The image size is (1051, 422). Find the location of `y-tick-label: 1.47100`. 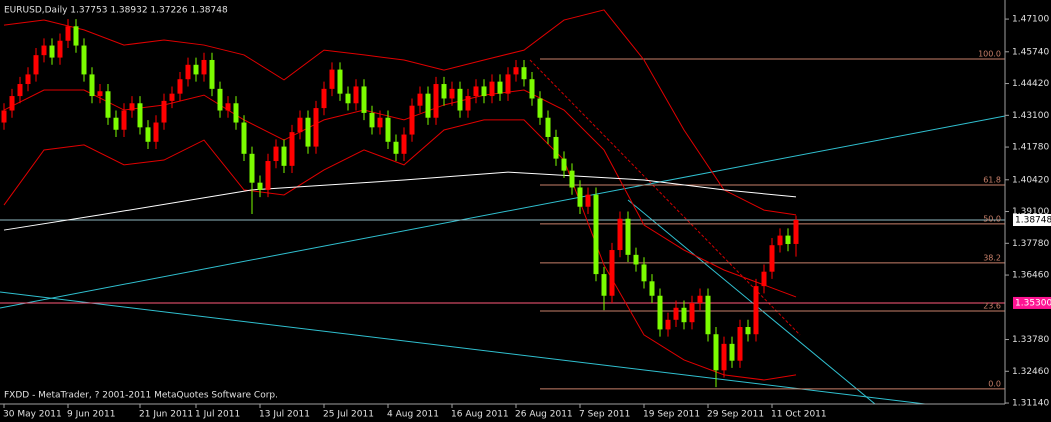

y-tick-label: 1.47100 is located at coordinates (1030, 20).